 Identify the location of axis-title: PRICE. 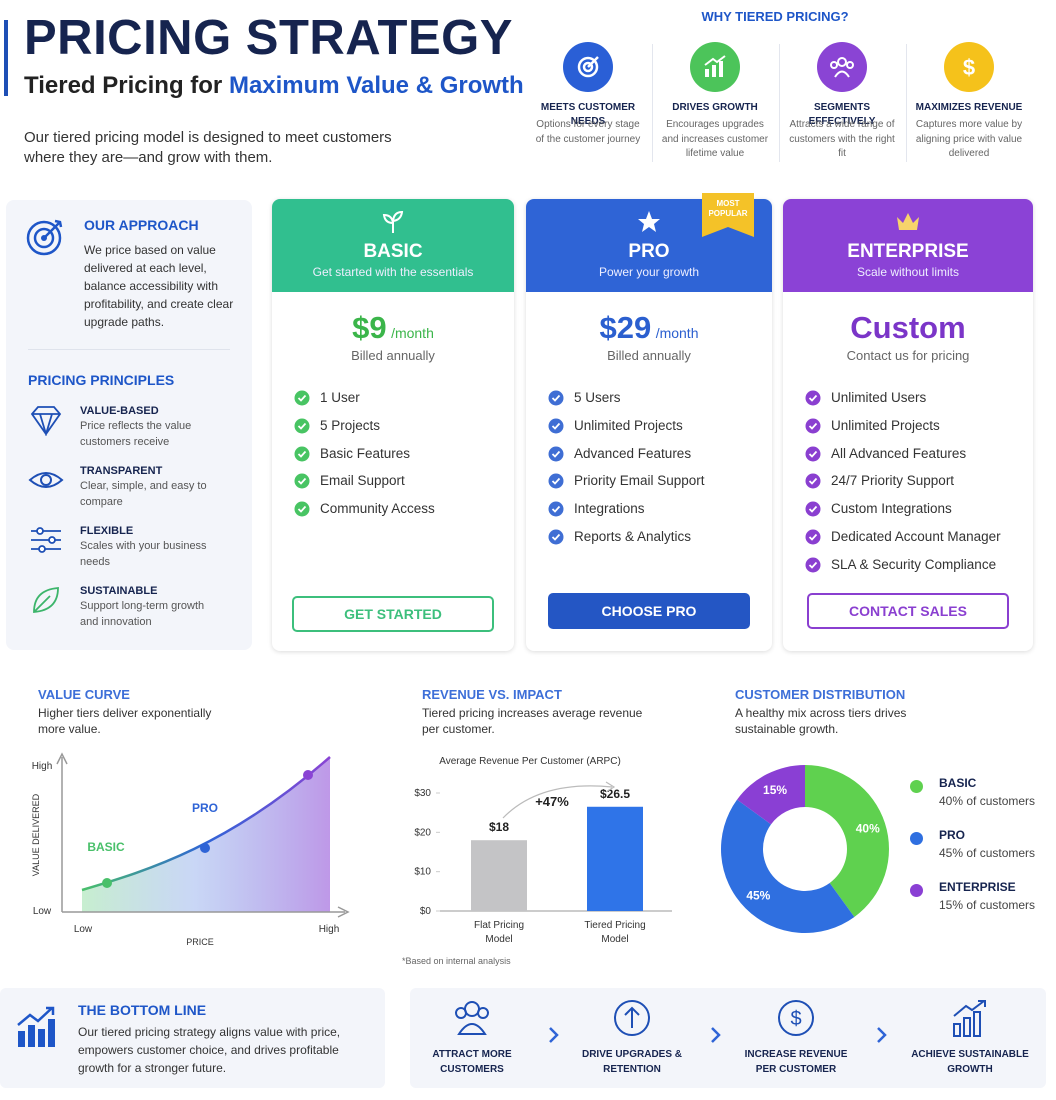
(200, 942).